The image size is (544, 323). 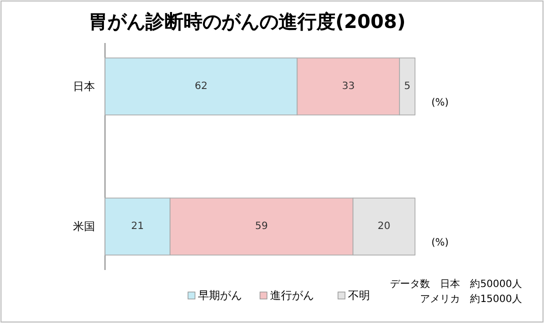 What do you see at coordinates (261, 226) in the screenshot?
I see `data-label: 59` at bounding box center [261, 226].